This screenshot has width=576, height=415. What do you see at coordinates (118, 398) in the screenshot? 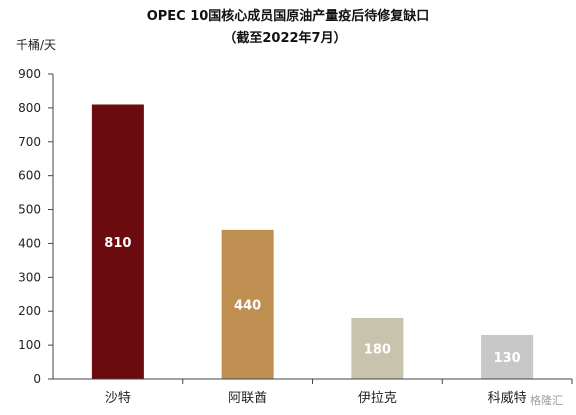
I see `x-category-label: 沙特` at bounding box center [118, 398].